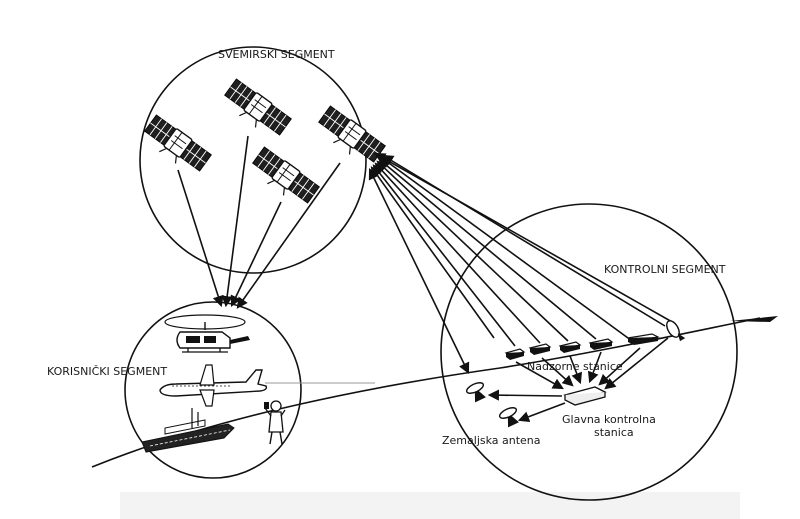 This screenshot has width=800, height=519. I want to click on uplink-arrow, so click(419, 271).